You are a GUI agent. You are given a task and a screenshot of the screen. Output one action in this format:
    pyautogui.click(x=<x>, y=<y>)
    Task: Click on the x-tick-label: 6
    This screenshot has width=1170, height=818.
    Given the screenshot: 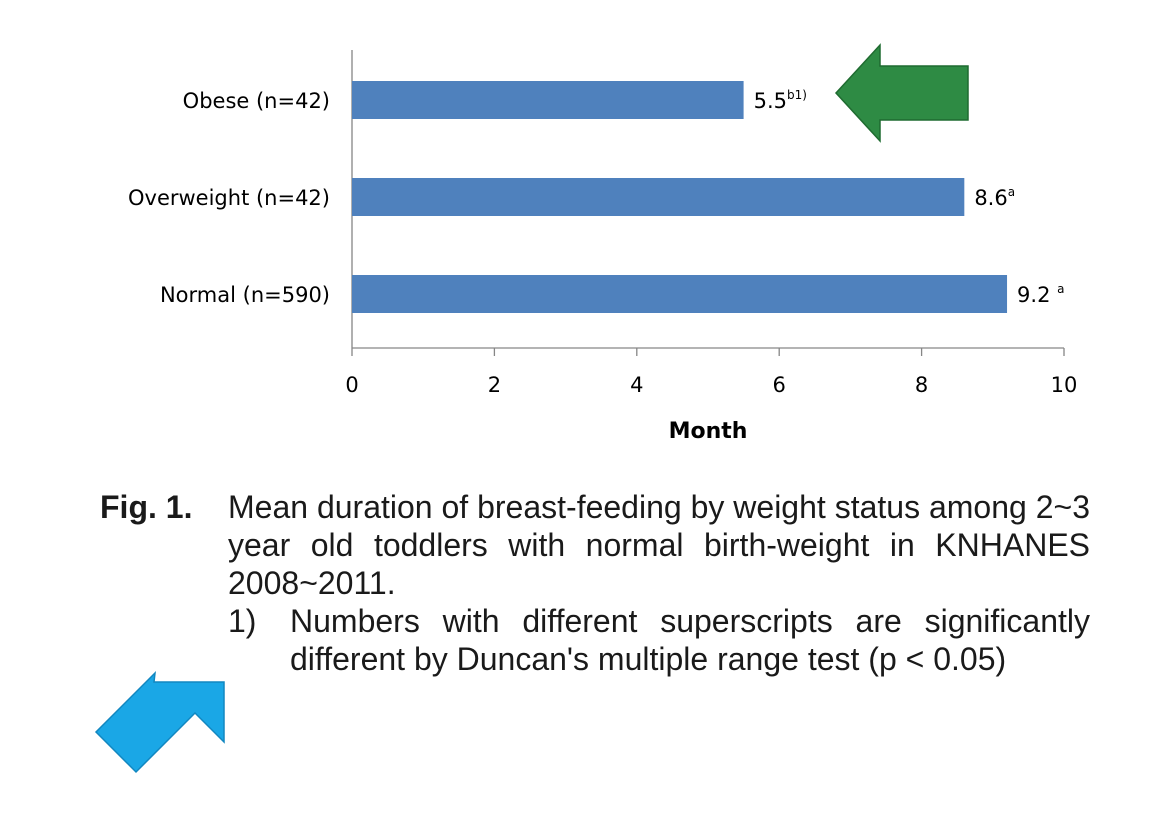 What is the action you would take?
    pyautogui.click(x=779, y=385)
    